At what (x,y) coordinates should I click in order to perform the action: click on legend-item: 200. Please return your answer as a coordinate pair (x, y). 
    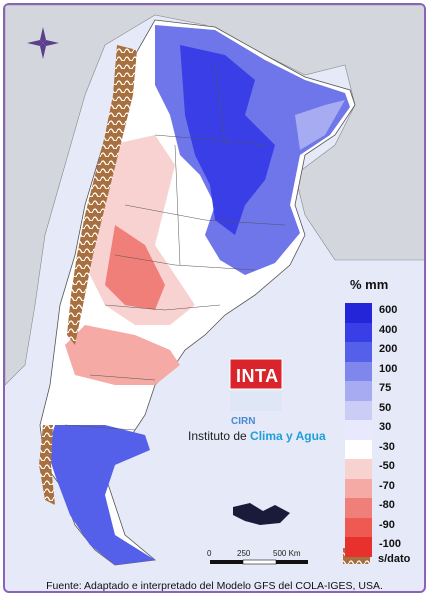
    Looking at the image, I should click on (384, 352).